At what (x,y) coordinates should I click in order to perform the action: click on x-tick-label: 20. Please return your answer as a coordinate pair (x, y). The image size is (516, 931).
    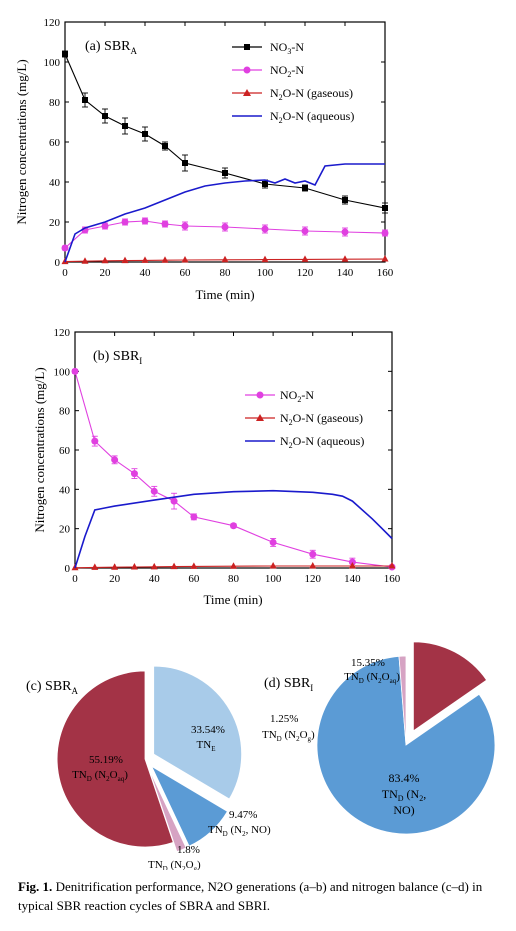
    Looking at the image, I should click on (106, 273).